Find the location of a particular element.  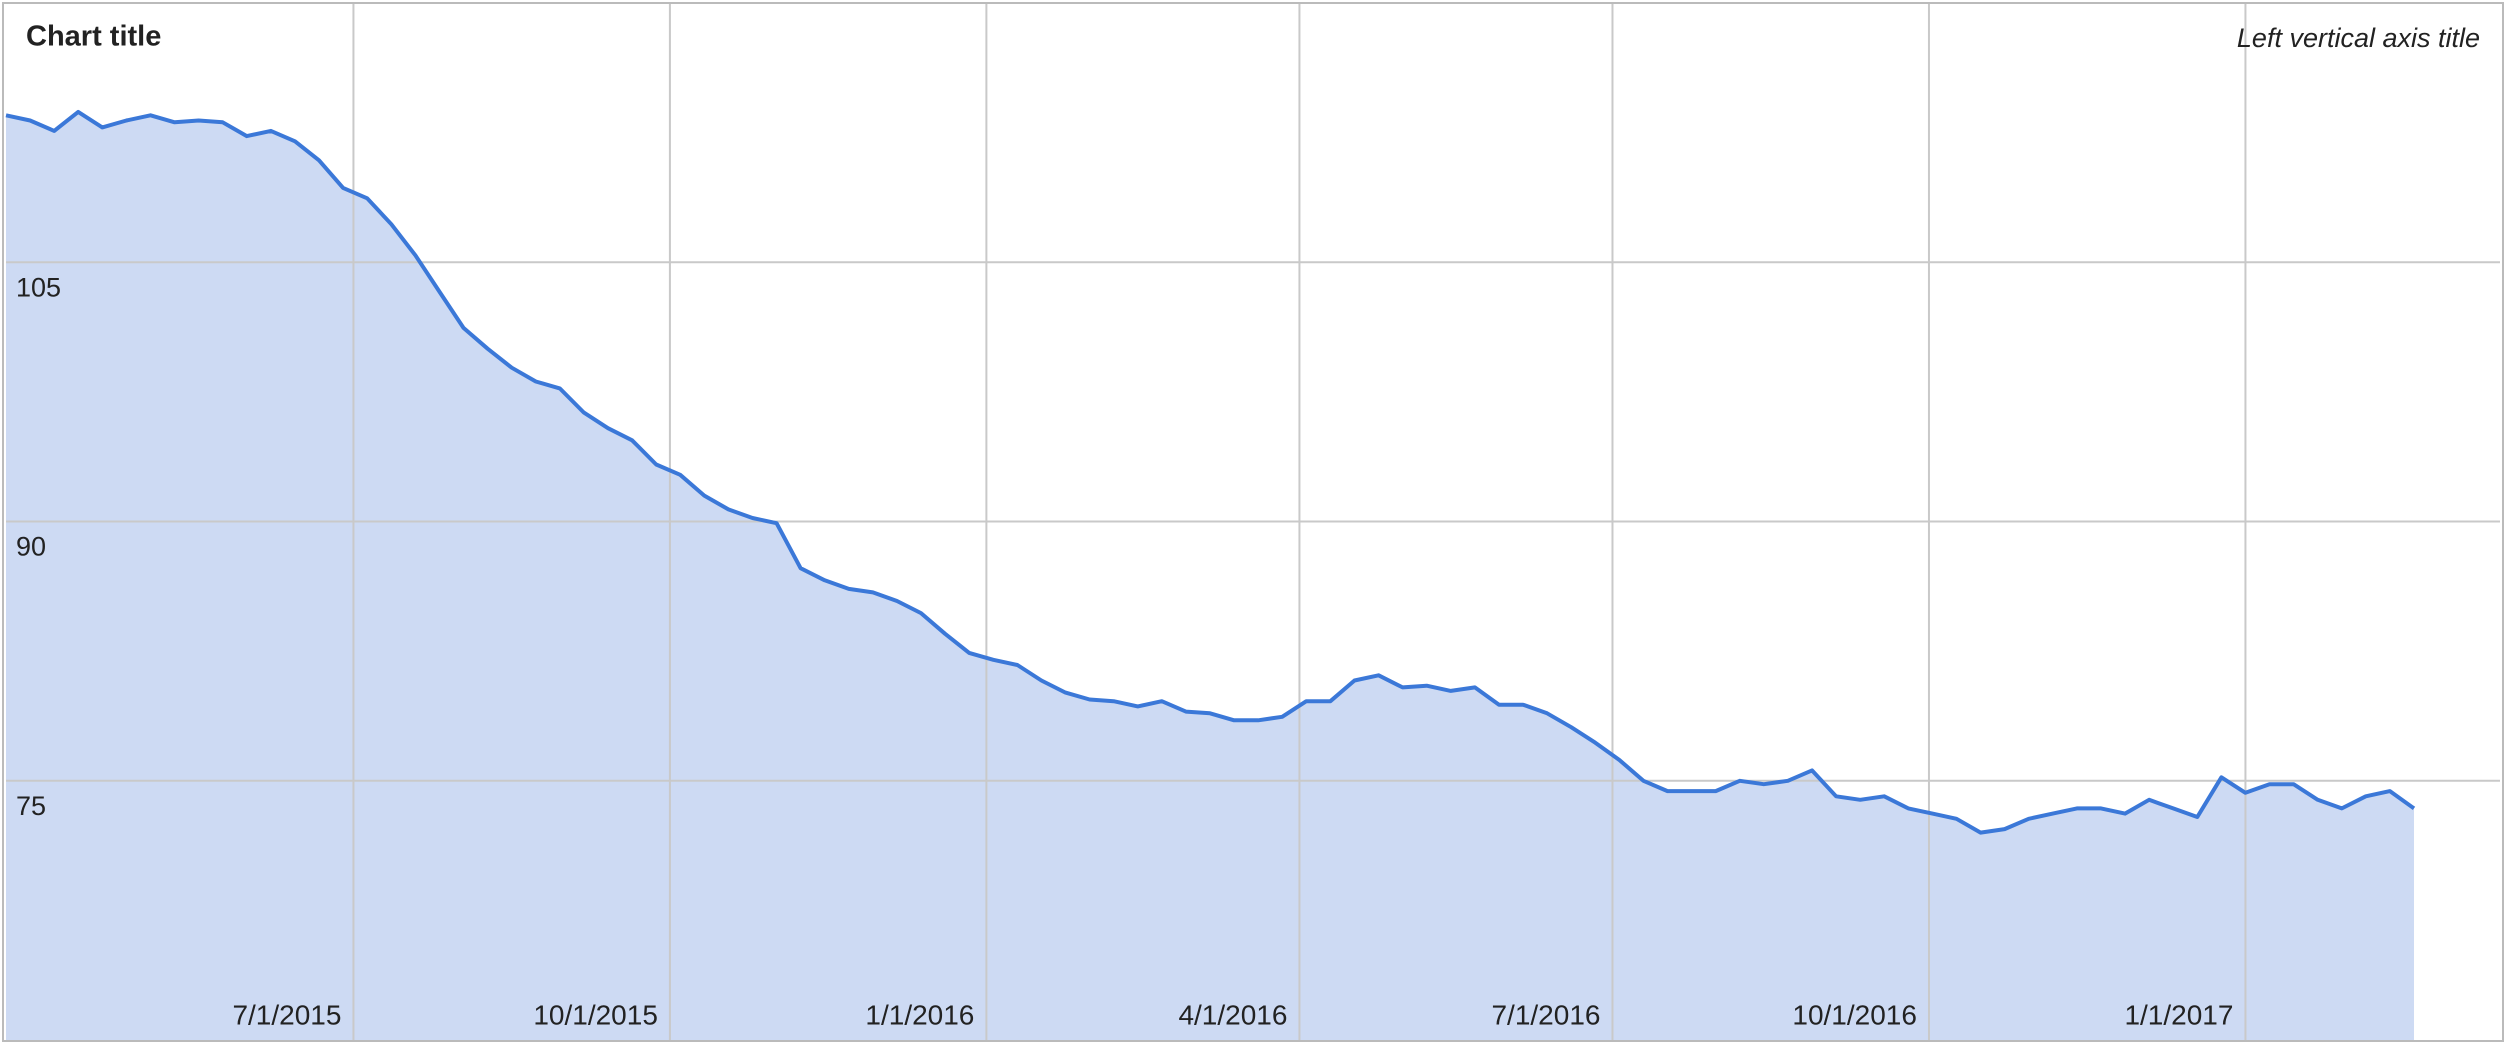

chart-title: Chart title is located at coordinates (93, 37).